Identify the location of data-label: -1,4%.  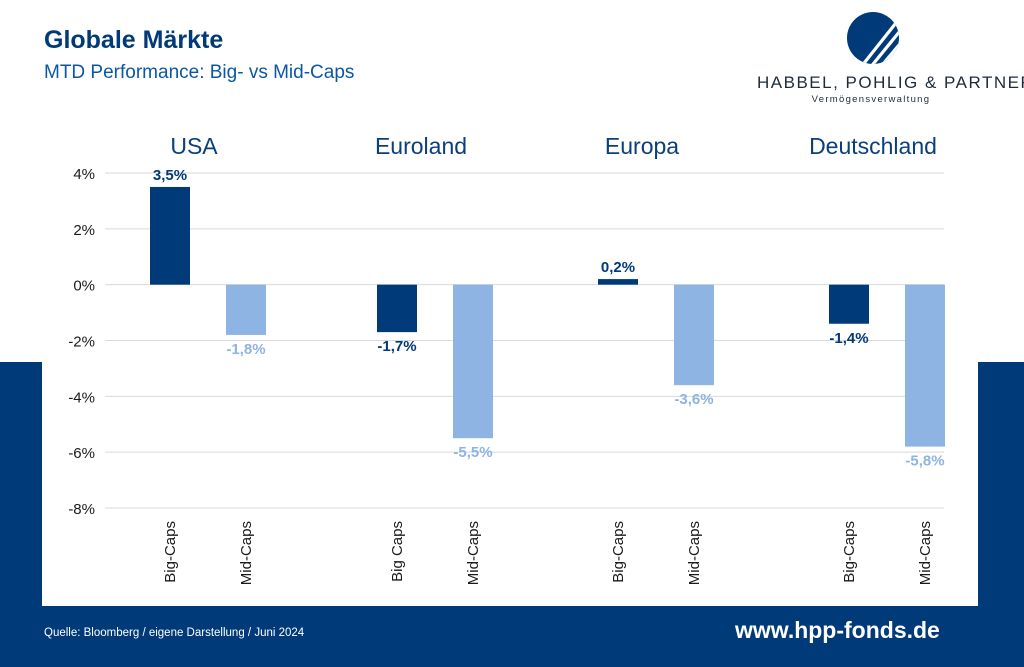
(848, 338).